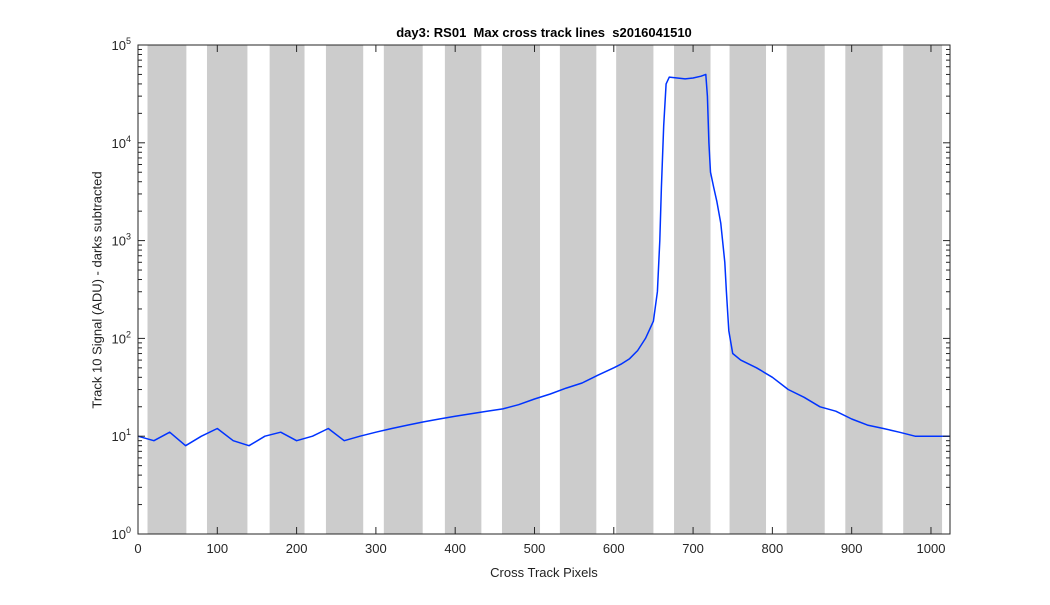 The height and width of the screenshot is (605, 1050). Describe the element at coordinates (121, 533) in the screenshot. I see `y-tick-label: 10⁰` at that location.